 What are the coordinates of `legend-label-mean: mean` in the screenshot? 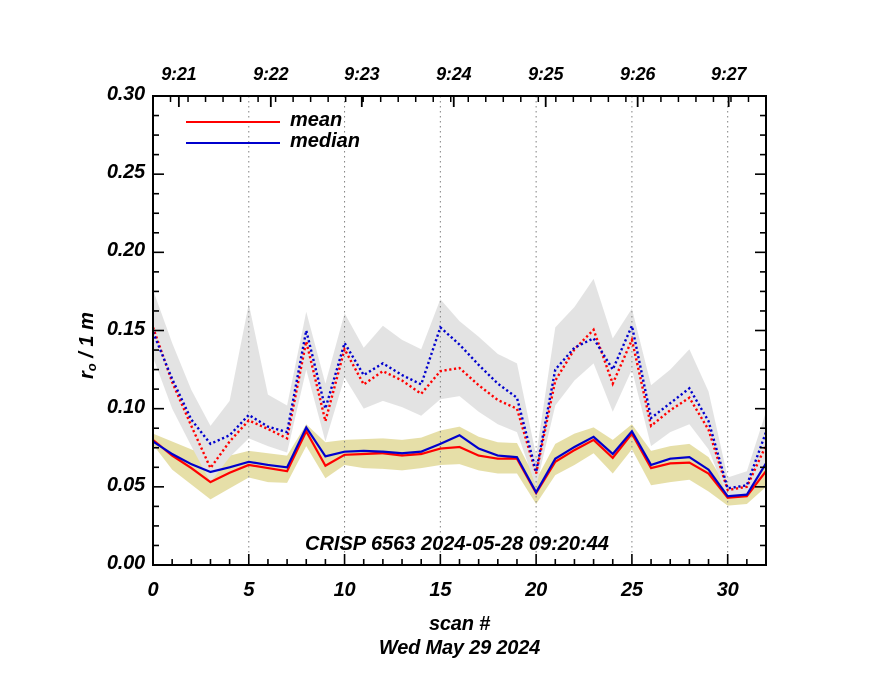 It's located at (316, 120).